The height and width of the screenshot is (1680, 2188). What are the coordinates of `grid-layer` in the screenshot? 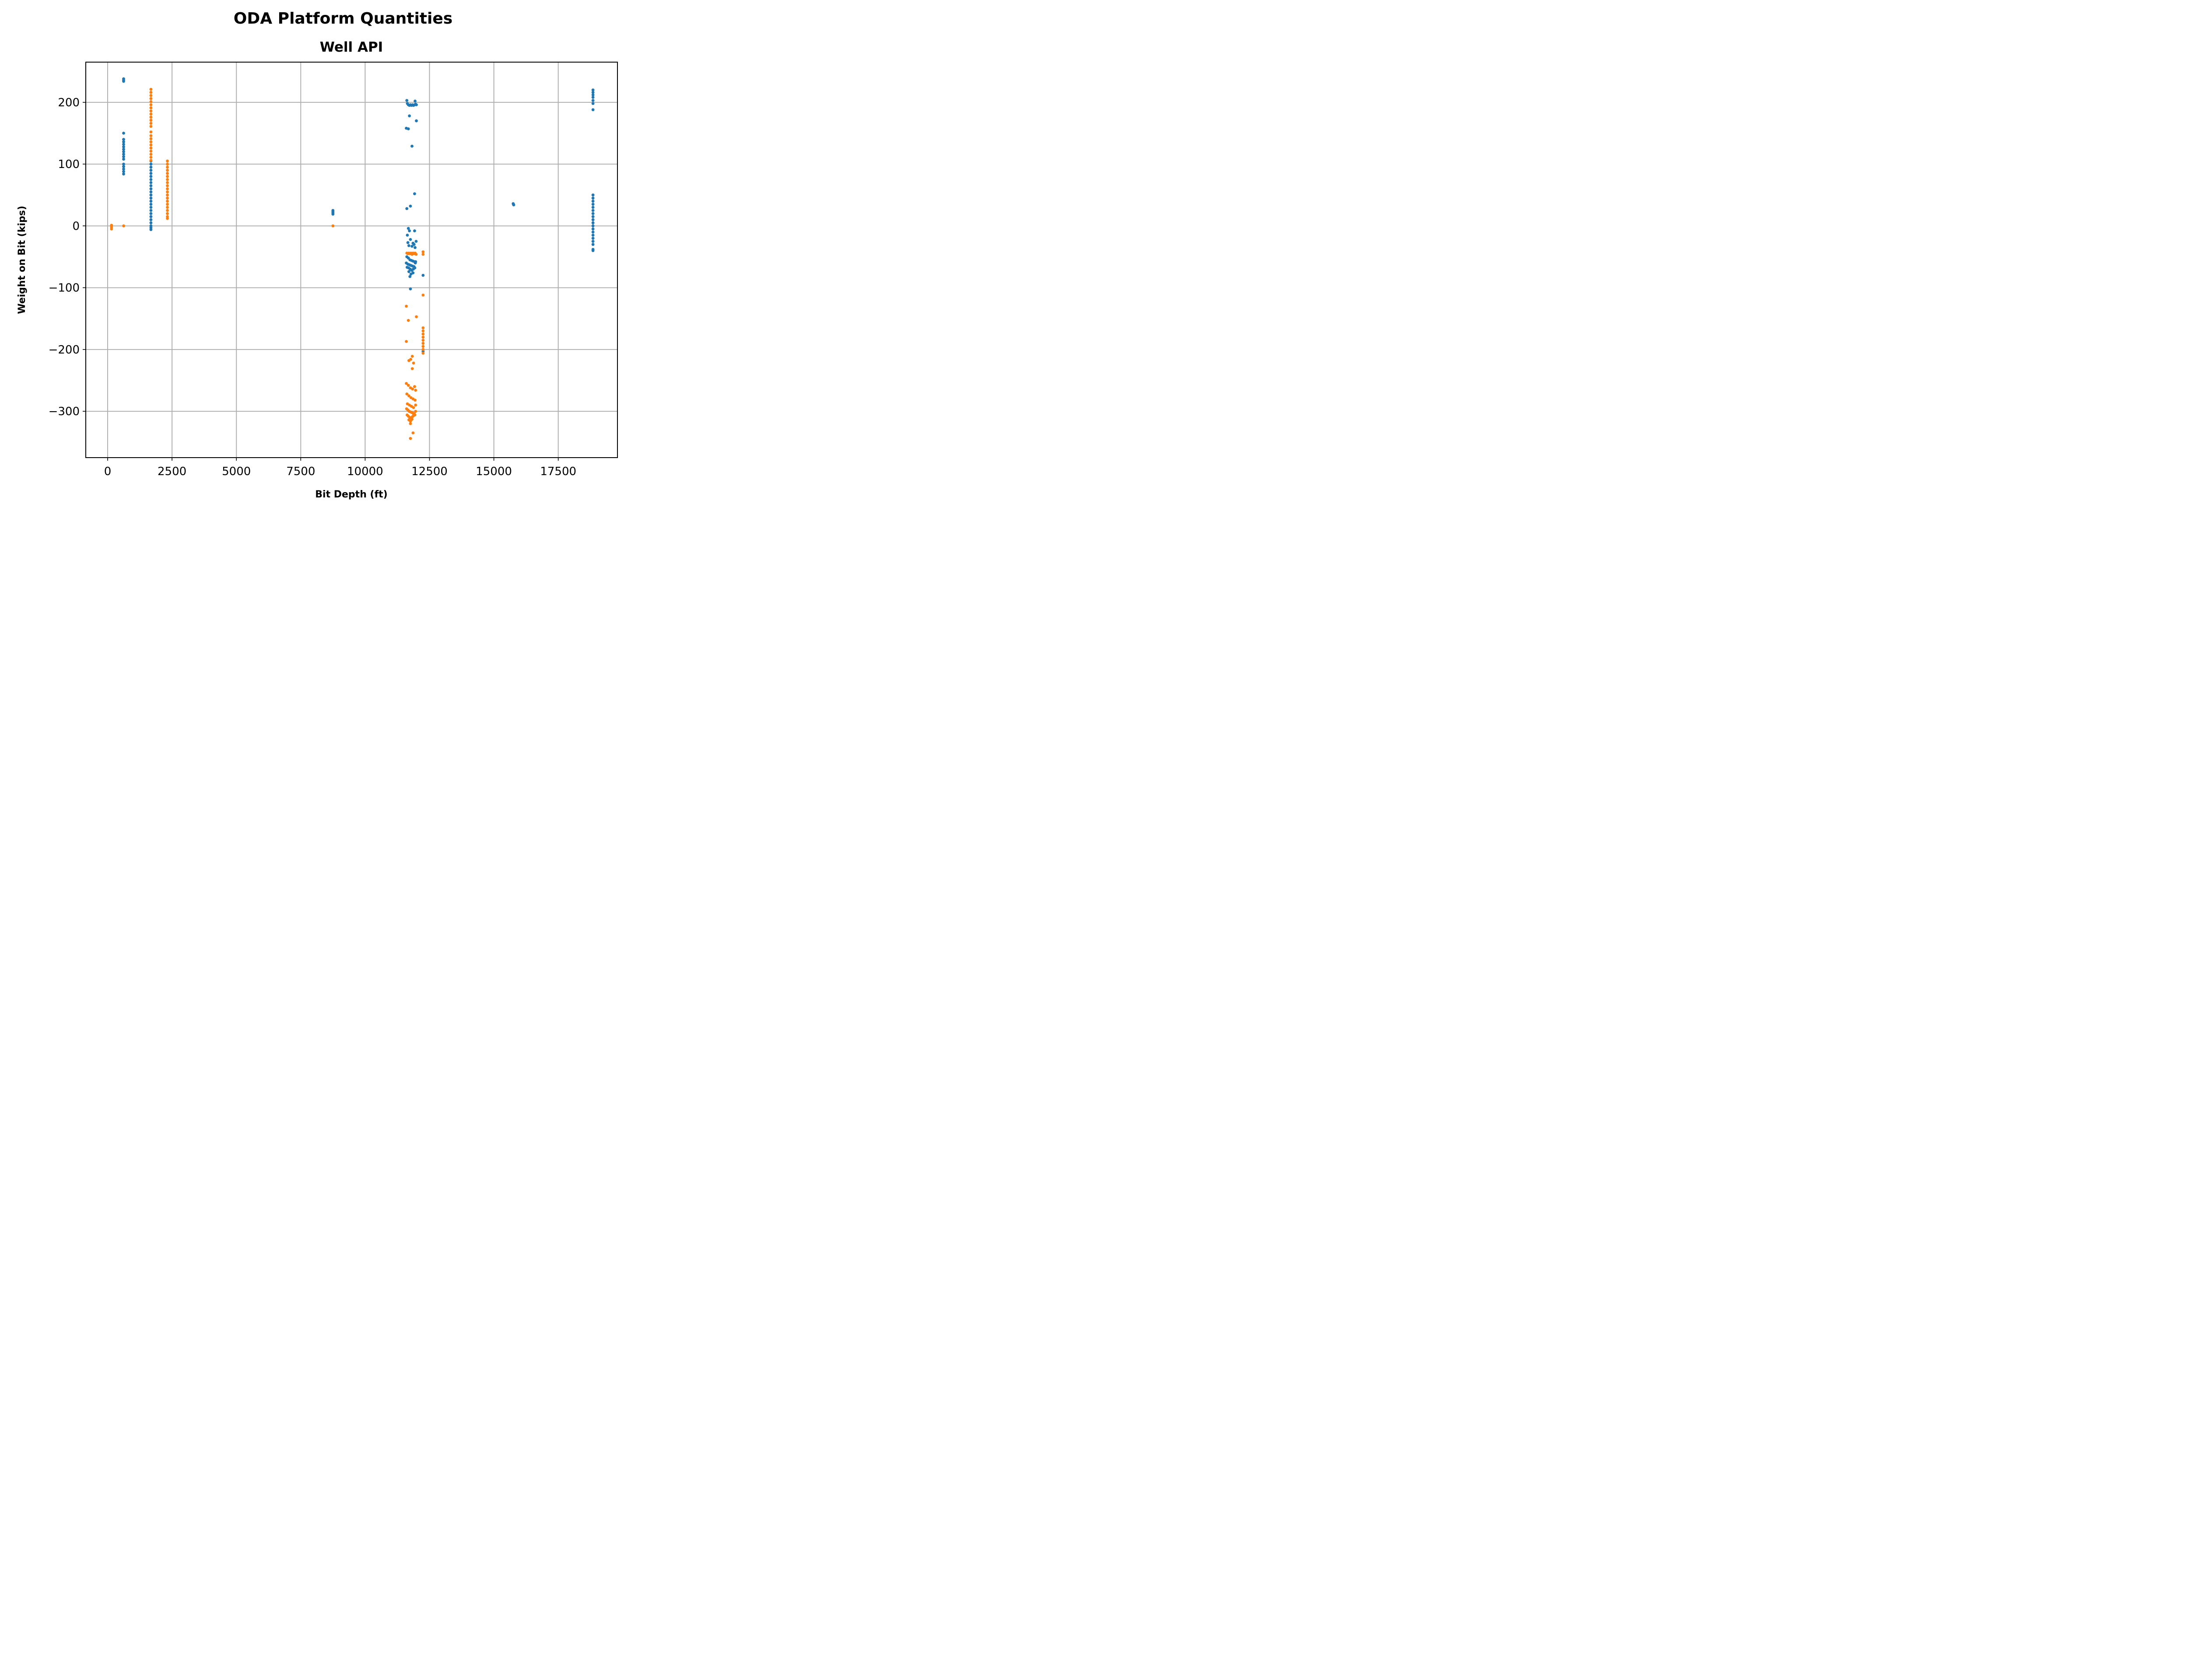 It's located at (351, 260).